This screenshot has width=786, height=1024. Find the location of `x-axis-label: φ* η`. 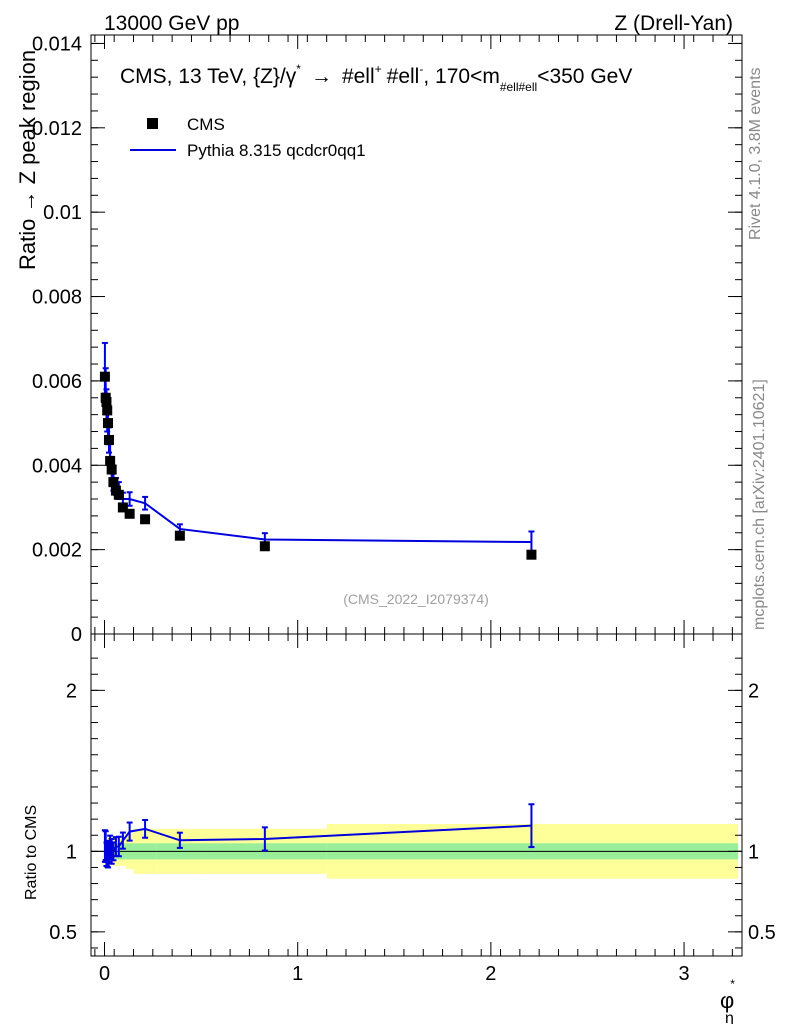

x-axis-label: φ* η is located at coordinates (727, 1000).